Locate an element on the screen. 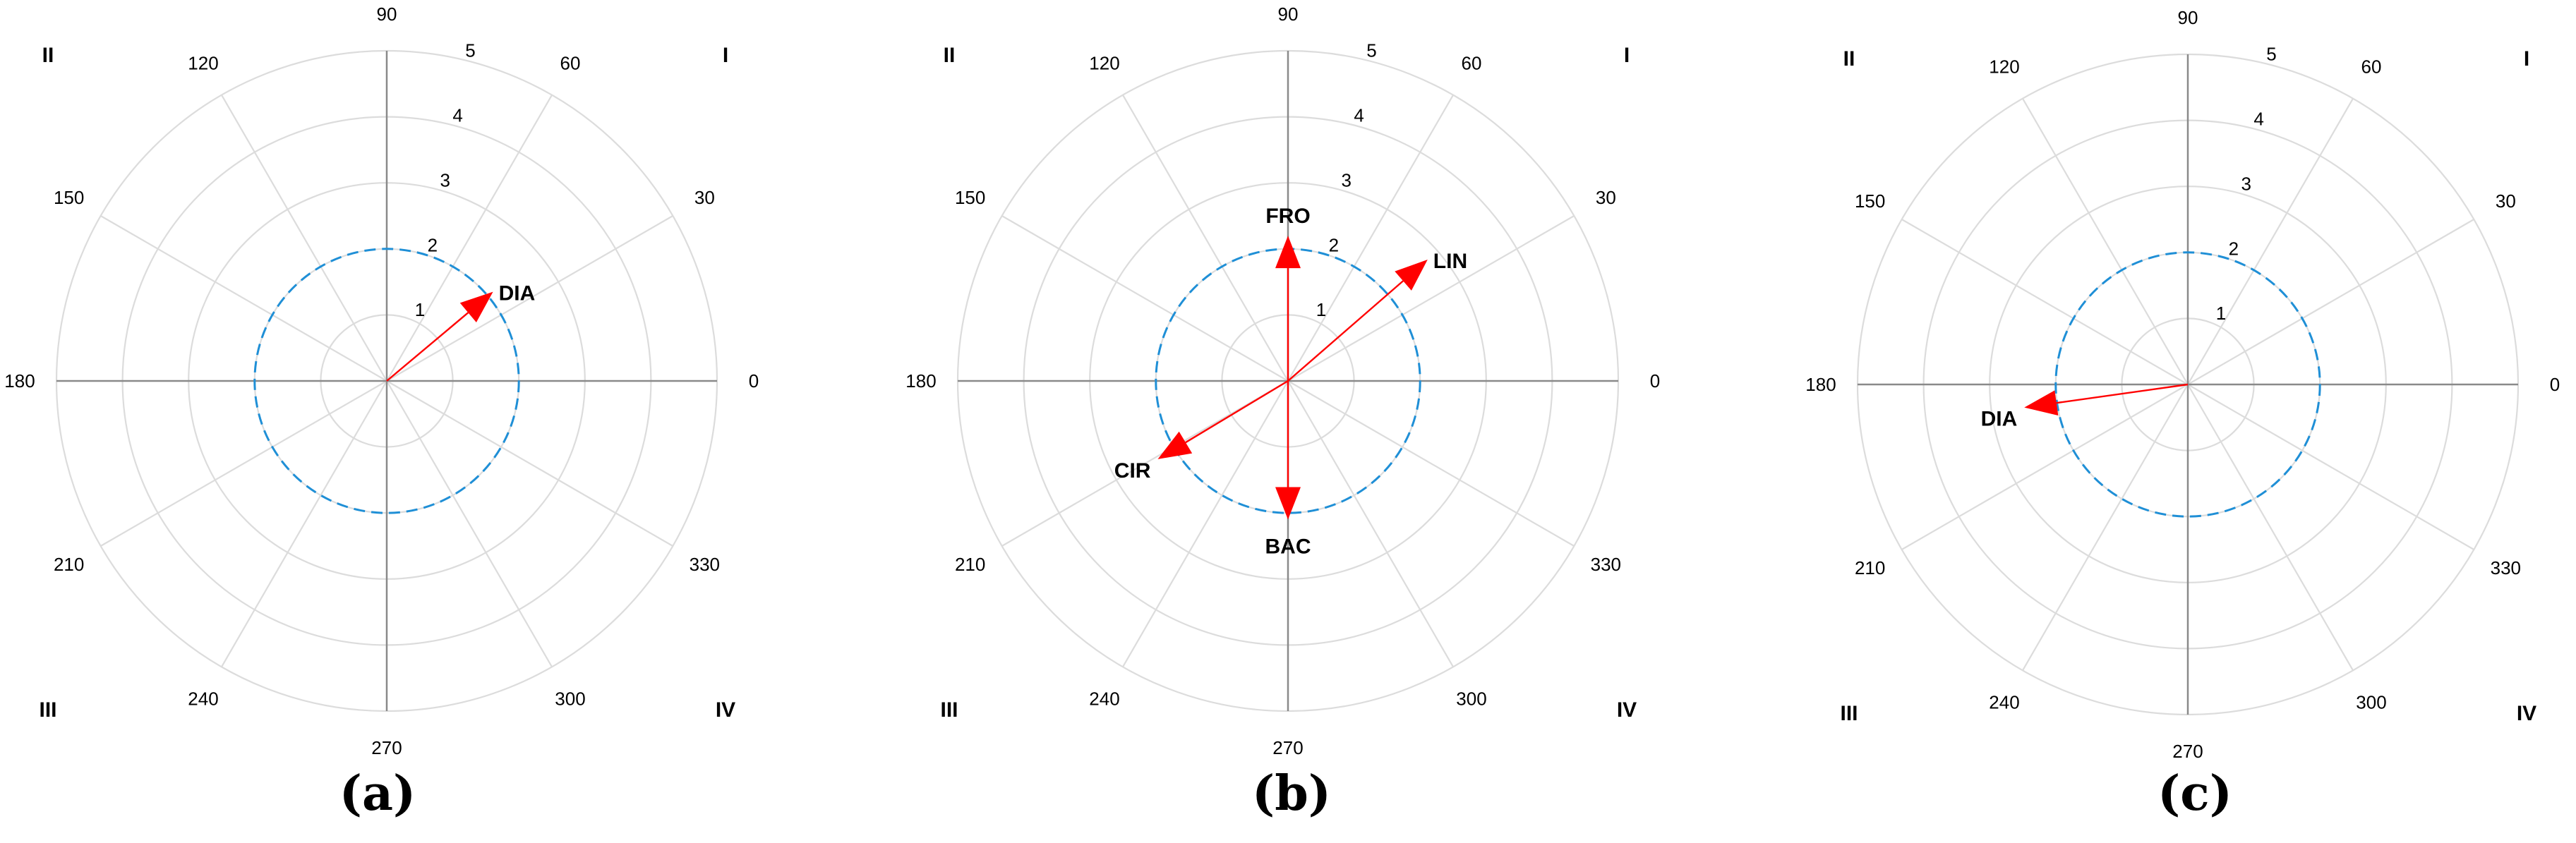 The width and height of the screenshot is (2576, 843). panel-c-angle-tick-0: 0 is located at coordinates (2555, 384).